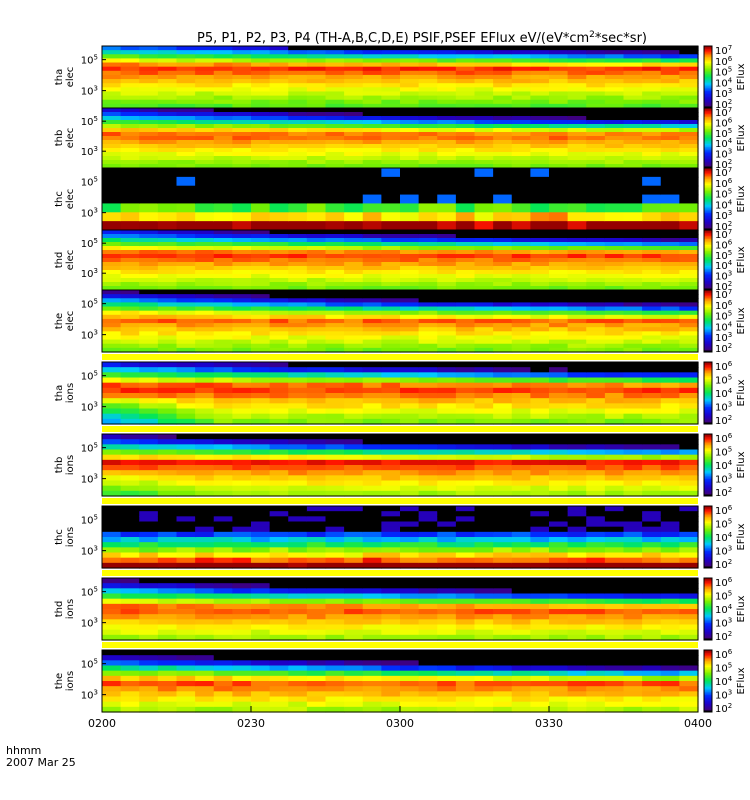 The image size is (750, 800). I want to click on y-tick-label: 105, so click(89, 448).